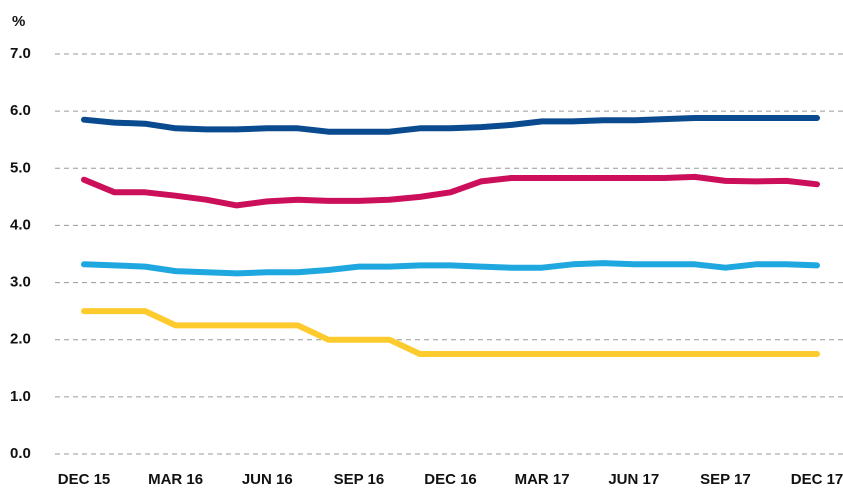 The image size is (843, 489). Describe the element at coordinates (542, 479) in the screenshot. I see `x-tick-label: MAR 17` at that location.